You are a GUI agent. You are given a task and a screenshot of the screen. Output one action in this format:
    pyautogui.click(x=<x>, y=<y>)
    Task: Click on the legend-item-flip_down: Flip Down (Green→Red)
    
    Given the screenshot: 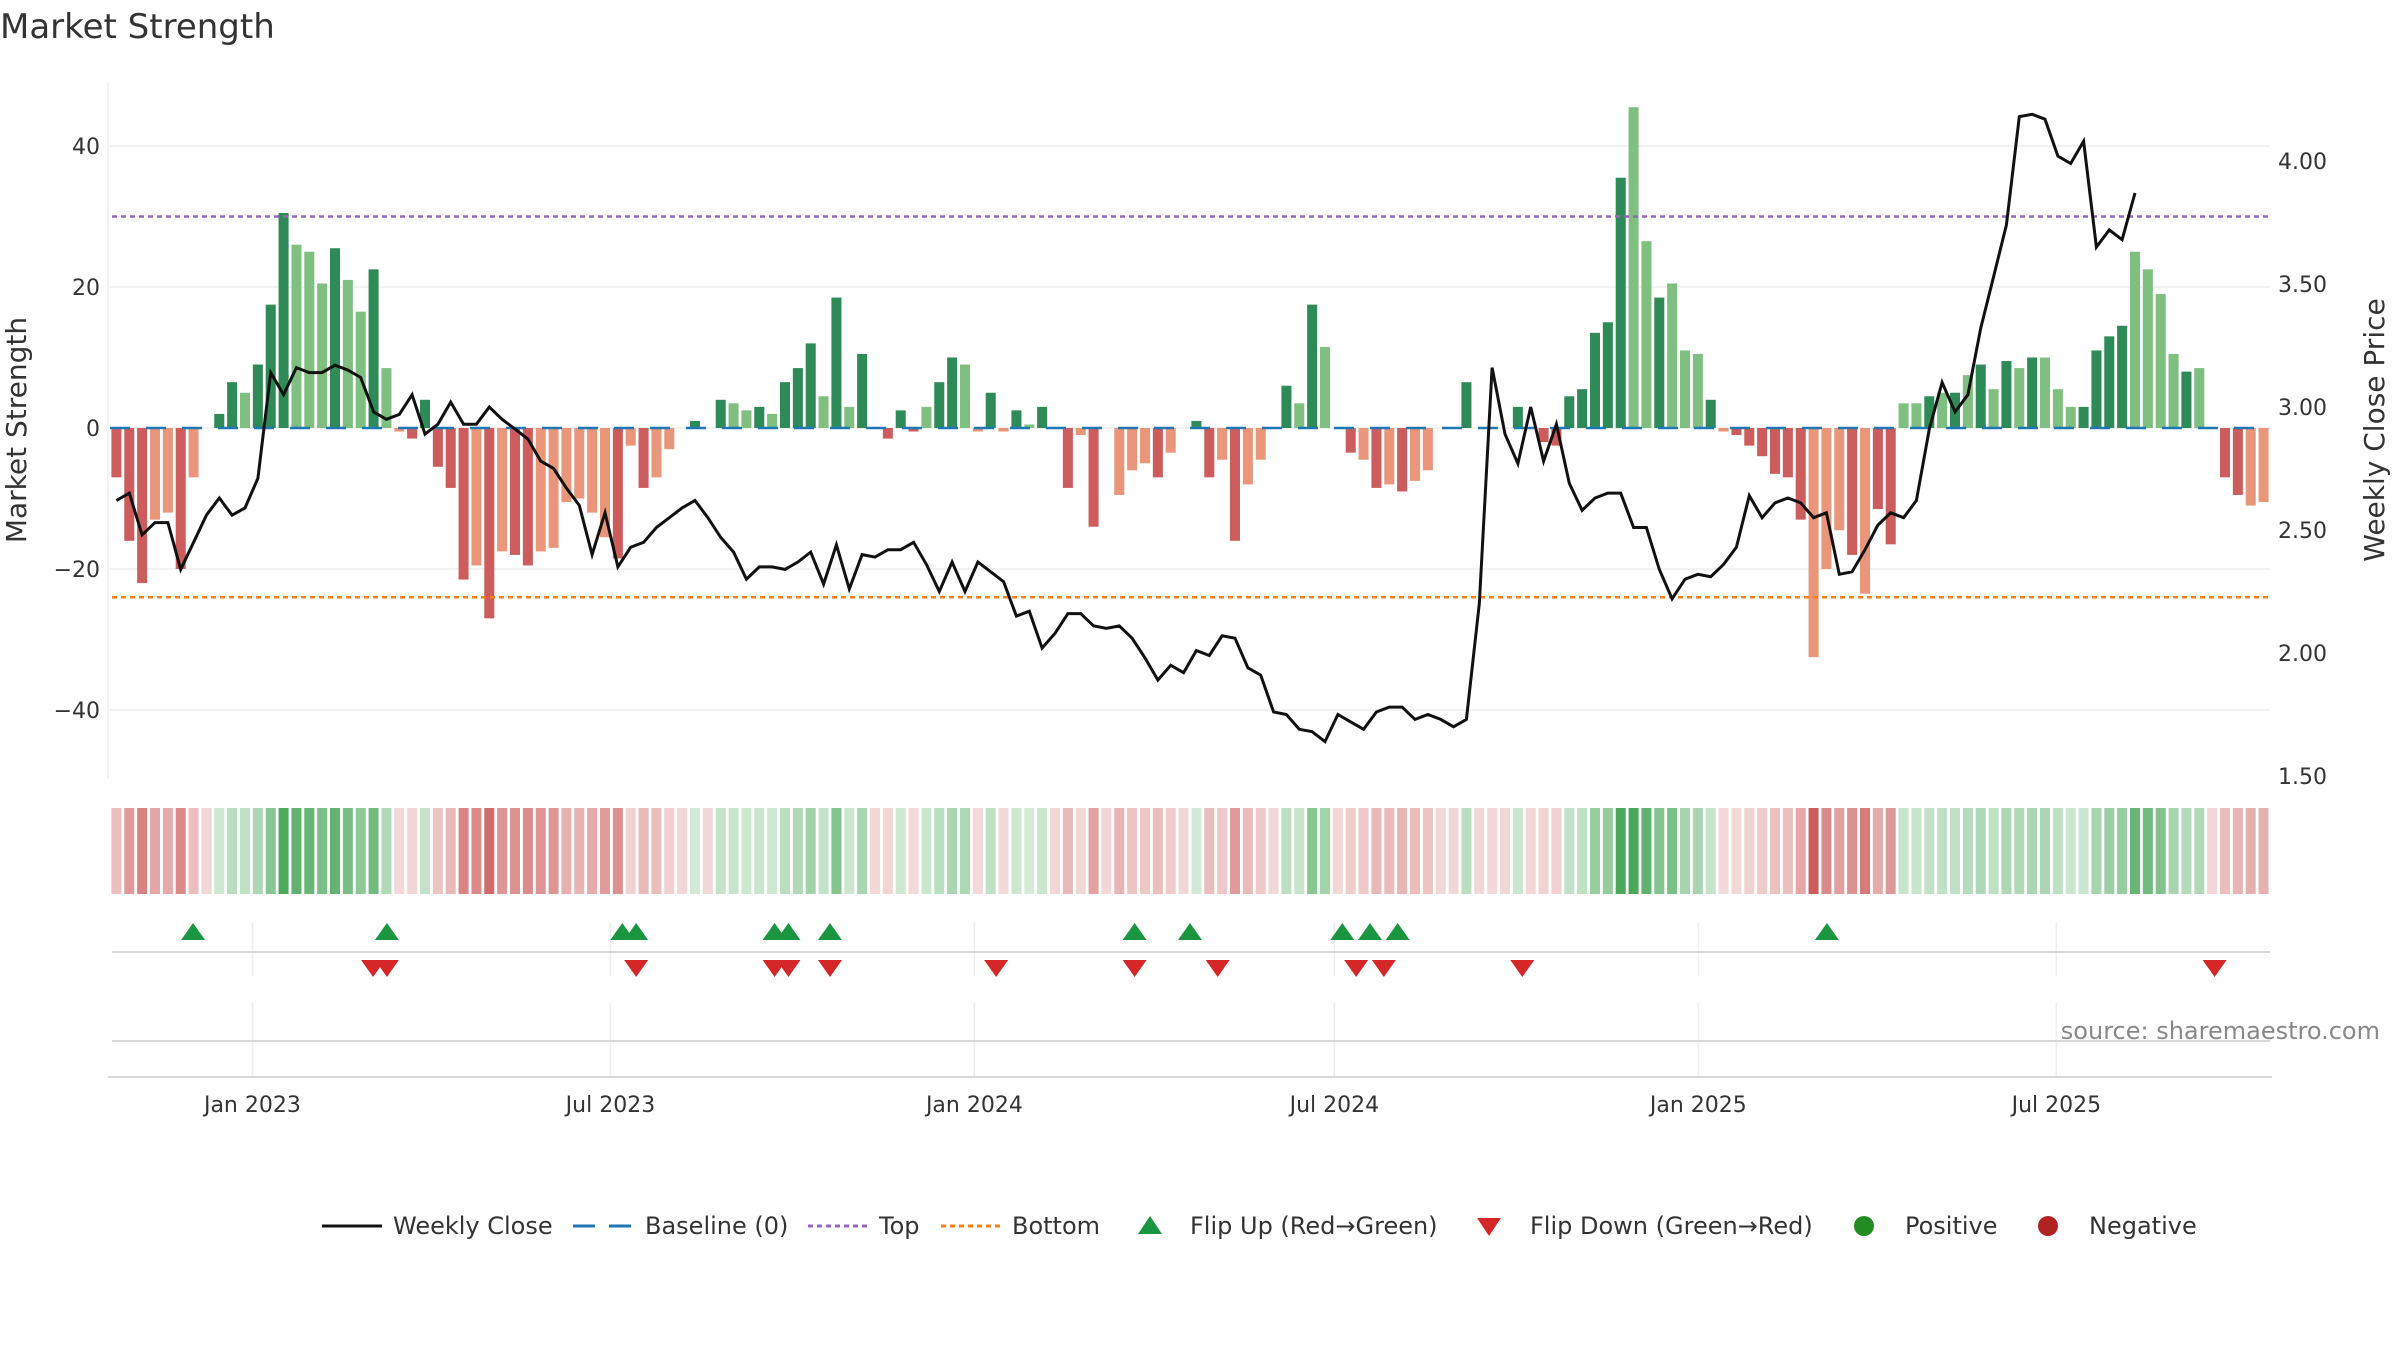 What is the action you would take?
    pyautogui.click(x=1645, y=1226)
    